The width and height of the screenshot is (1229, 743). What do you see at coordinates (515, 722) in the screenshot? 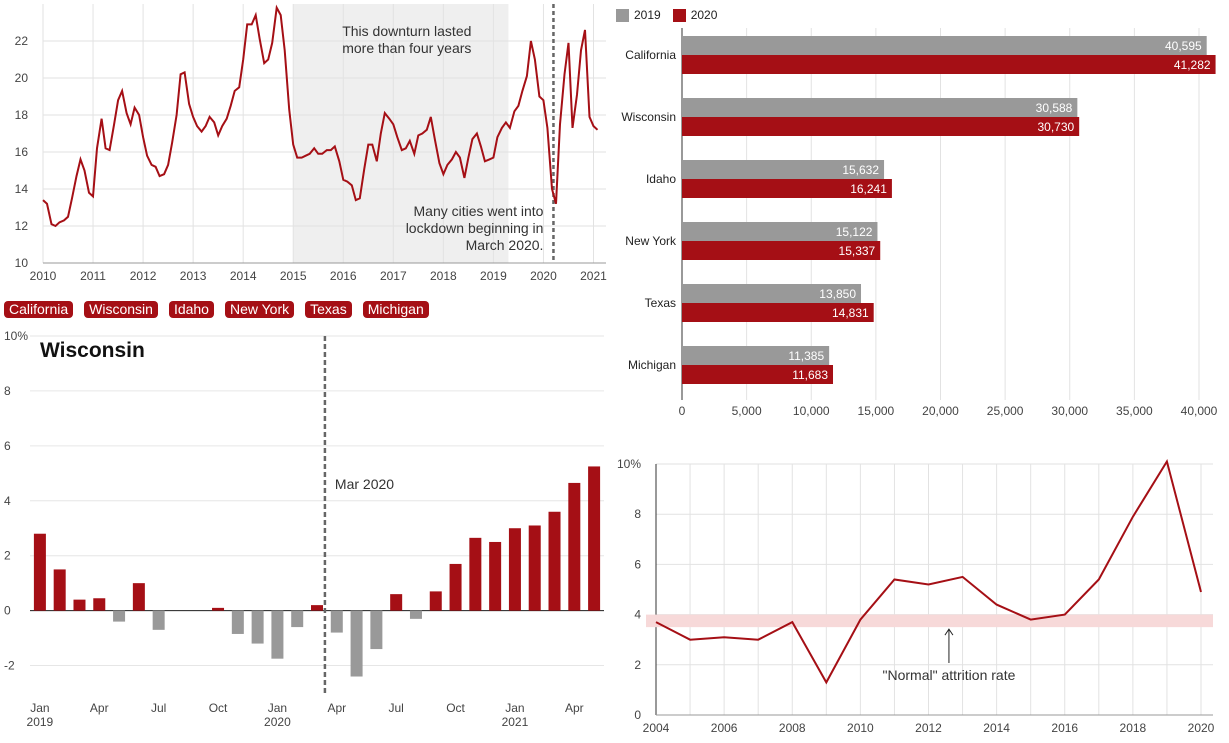
I see `x-tick-year: 2021` at bounding box center [515, 722].